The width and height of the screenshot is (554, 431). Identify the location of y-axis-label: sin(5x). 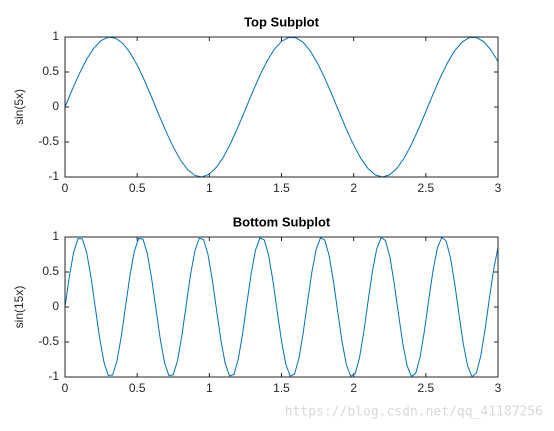
(19, 107).